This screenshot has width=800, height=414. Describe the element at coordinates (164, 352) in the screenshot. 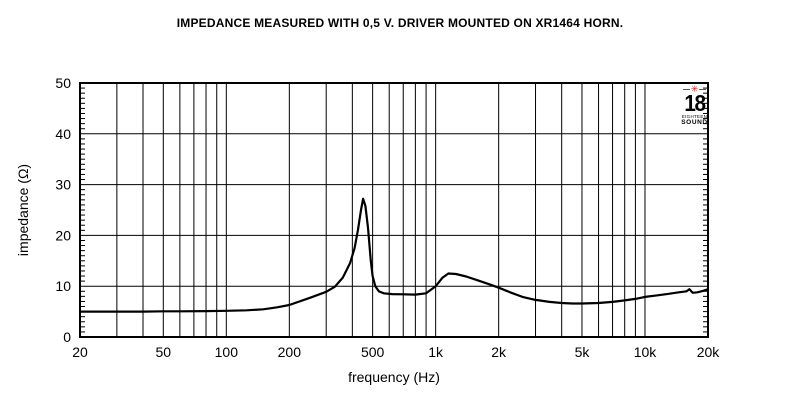

I see `x-tick-label: 50` at that location.